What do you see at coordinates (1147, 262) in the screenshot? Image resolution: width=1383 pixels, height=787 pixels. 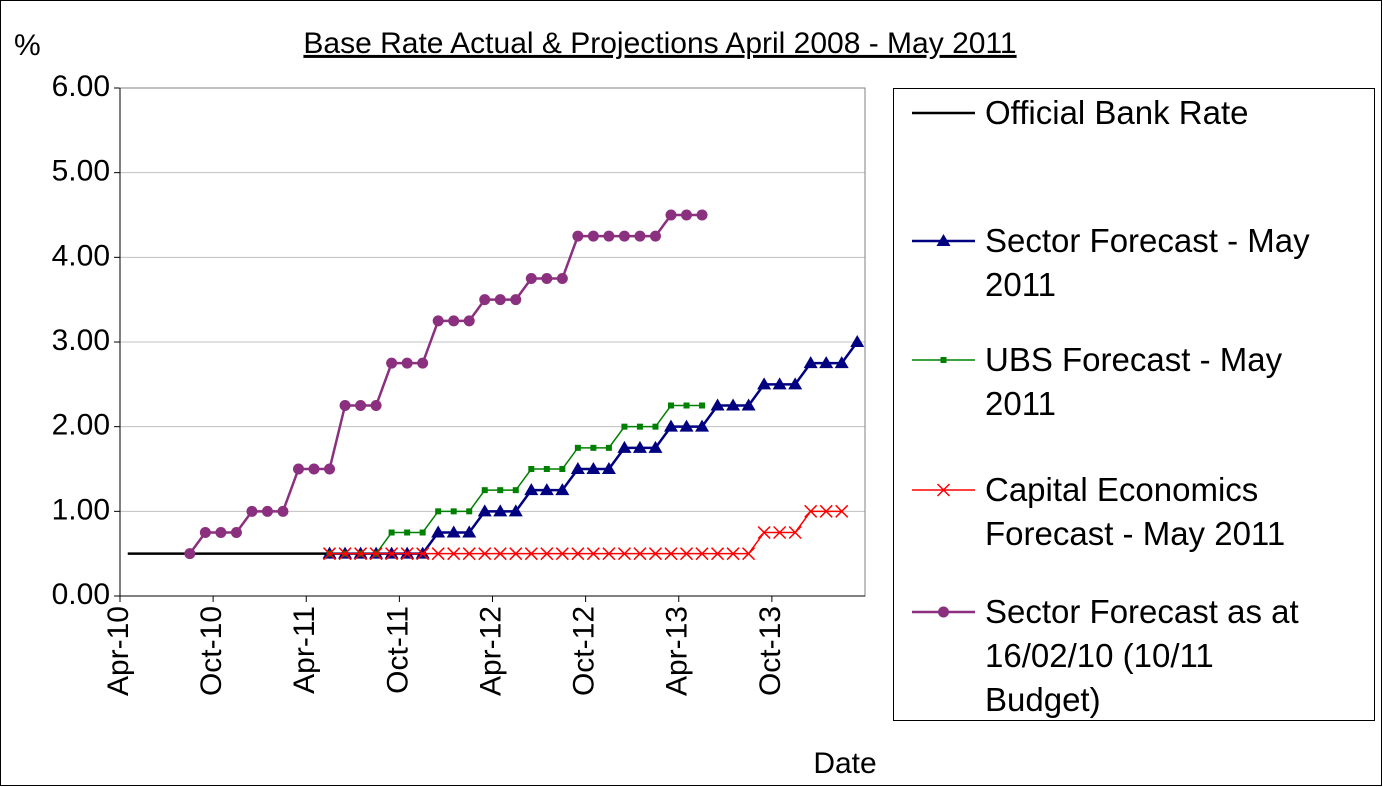 I see `legend-label: Sector Forecast - May 2011` at bounding box center [1147, 262].